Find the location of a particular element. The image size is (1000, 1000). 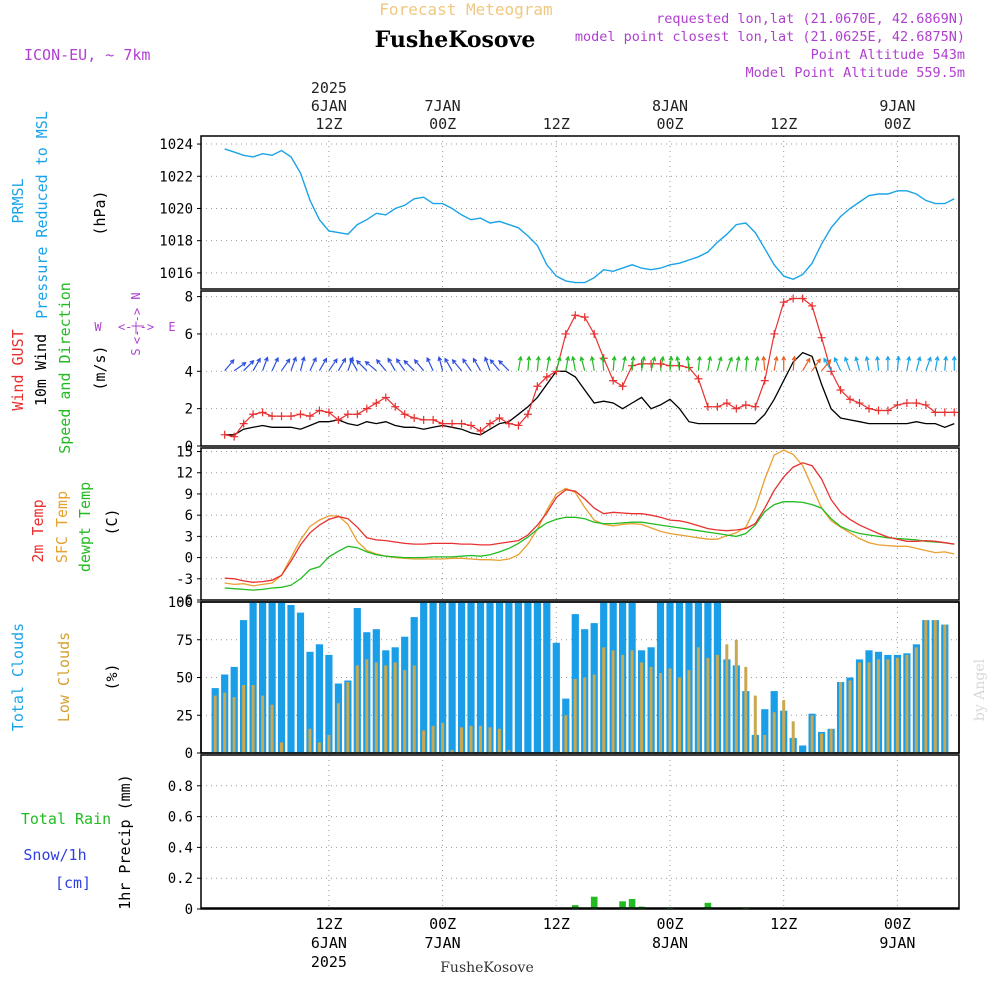

temperature-panel: -6 -3 0 3 6 9 12 15 is located at coordinates (568, 527).